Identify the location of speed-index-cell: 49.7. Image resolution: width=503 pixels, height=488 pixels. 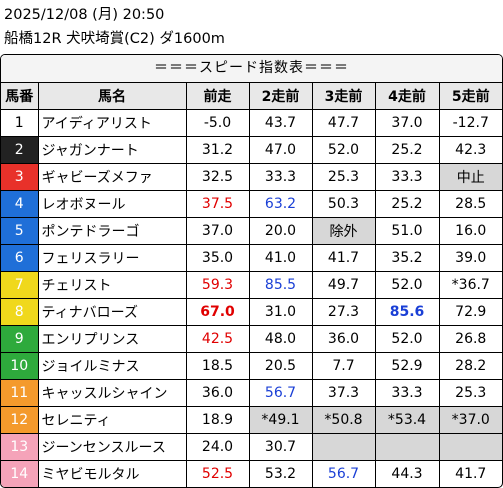
(343, 285).